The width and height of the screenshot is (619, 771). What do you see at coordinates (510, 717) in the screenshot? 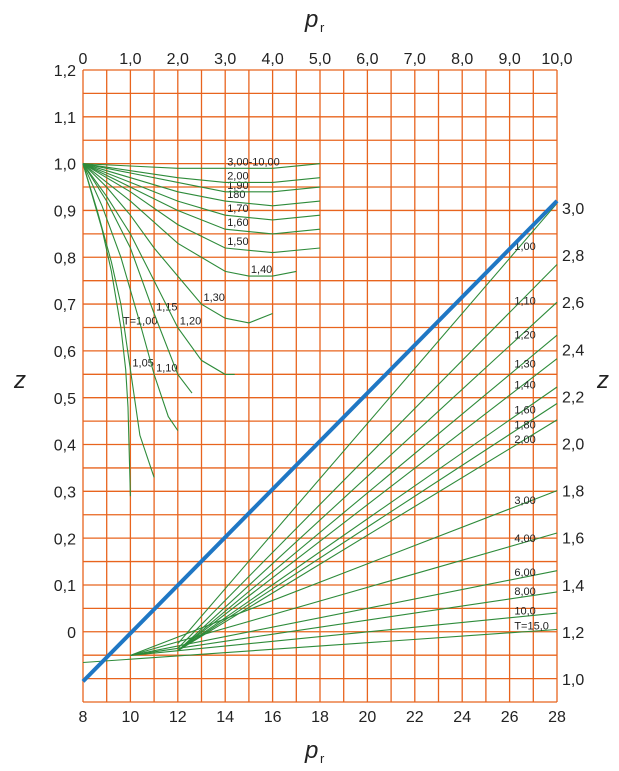
I see `bottom-tick-label: 26` at bounding box center [510, 717].